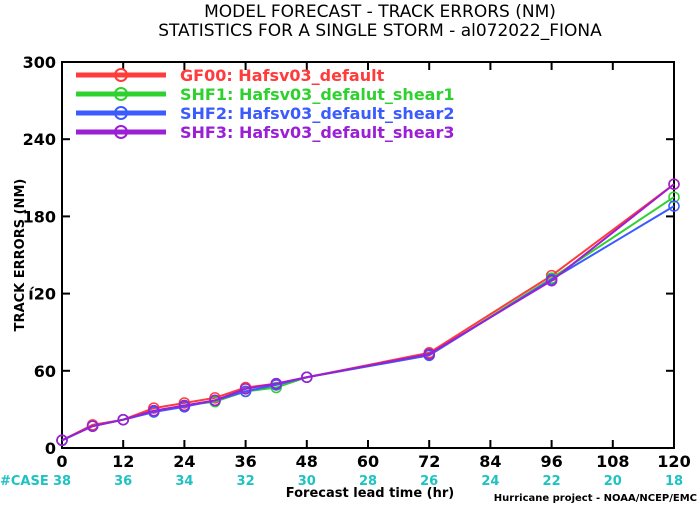 The height and width of the screenshot is (506, 700). What do you see at coordinates (307, 481) in the screenshot?
I see `case-count: 30` at bounding box center [307, 481].